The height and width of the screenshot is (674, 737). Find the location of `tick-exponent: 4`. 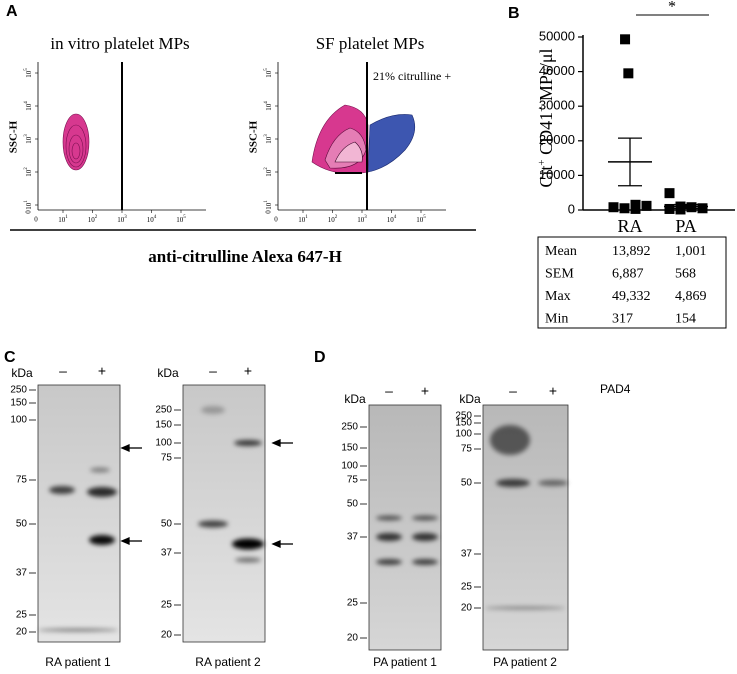

tick-exponent: 4 is located at coordinates (155, 217).